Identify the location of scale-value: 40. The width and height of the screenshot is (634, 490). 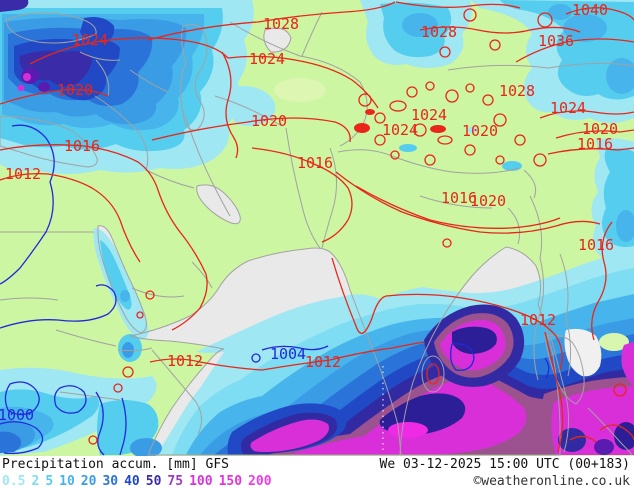
(132, 481).